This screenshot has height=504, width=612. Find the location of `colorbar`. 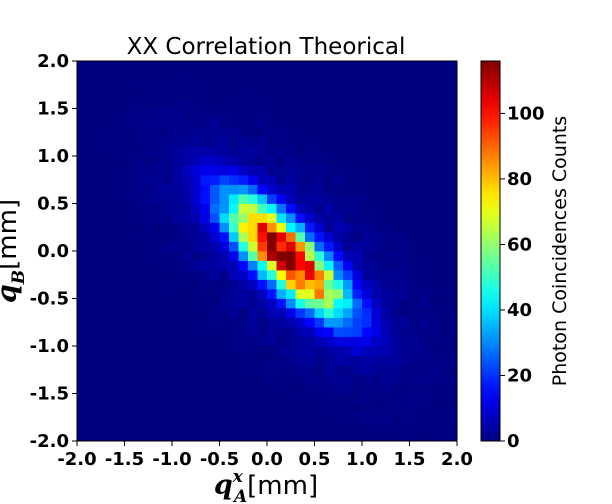

colorbar is located at coordinates (490, 251).